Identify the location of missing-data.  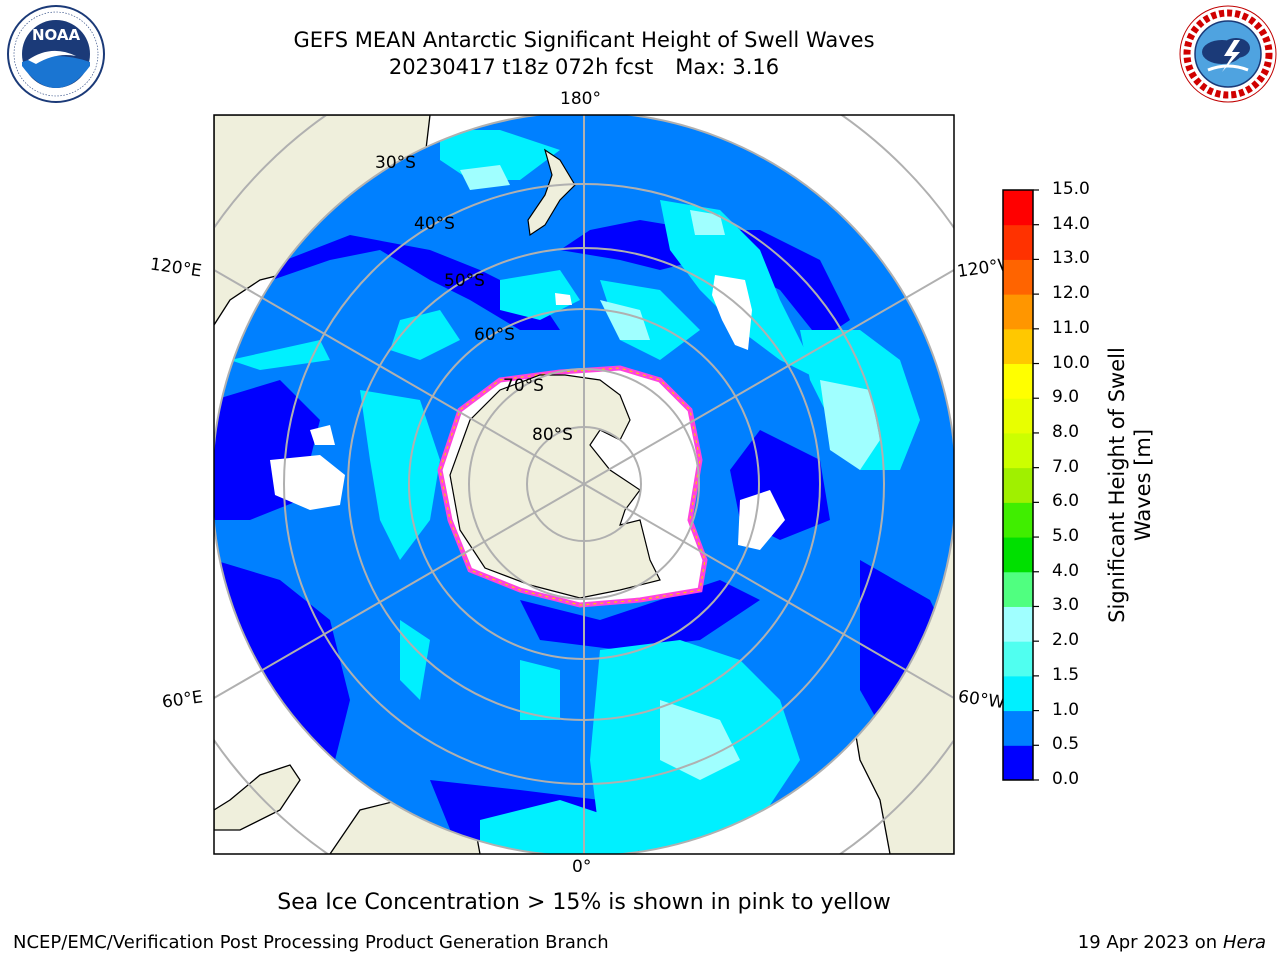
(527, 412).